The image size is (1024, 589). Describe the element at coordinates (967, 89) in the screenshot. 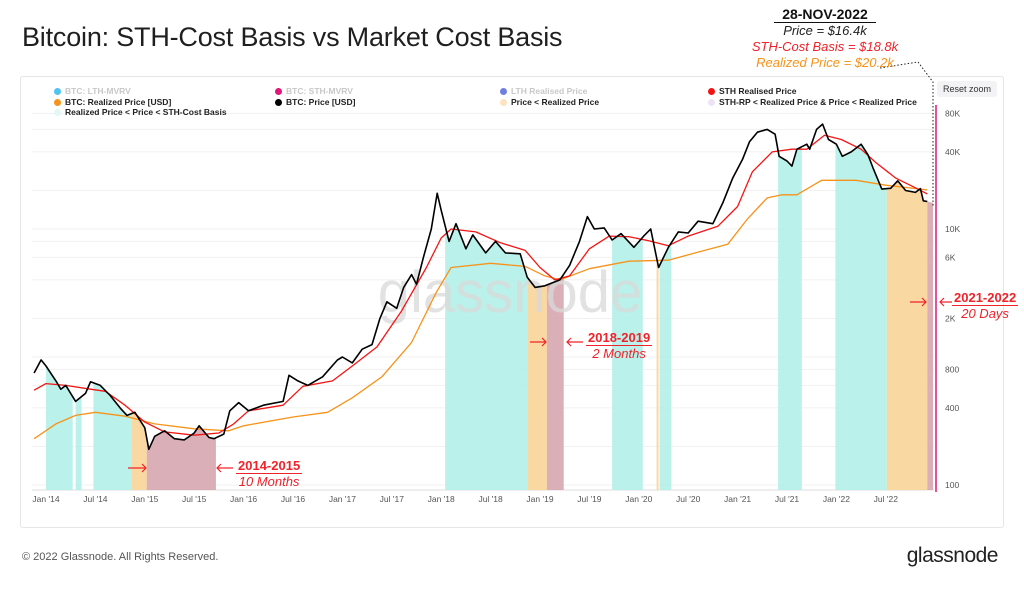

I see `reset-zoom-button: Reset zoom` at that location.